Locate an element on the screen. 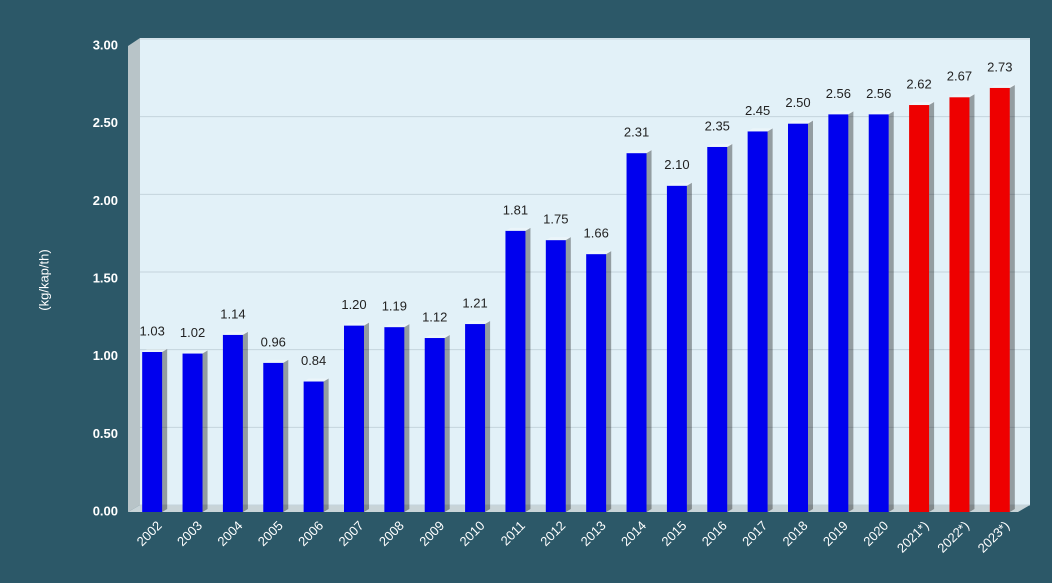  data-label: 2.62 is located at coordinates (918, 83).